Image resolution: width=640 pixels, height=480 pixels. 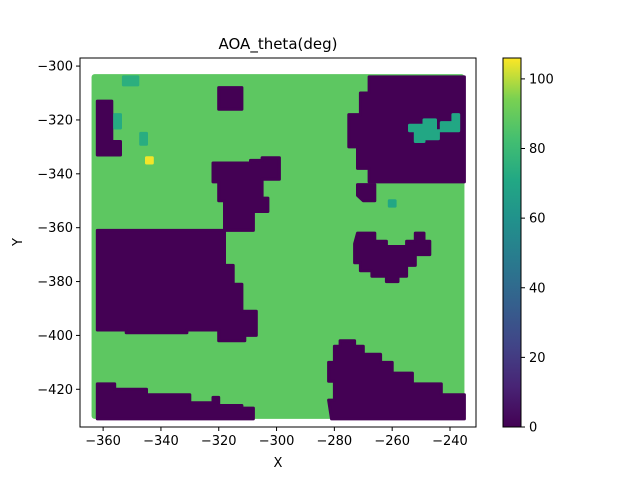 What do you see at coordinates (161, 441) in the screenshot?
I see `x-tick-label: −340` at bounding box center [161, 441].